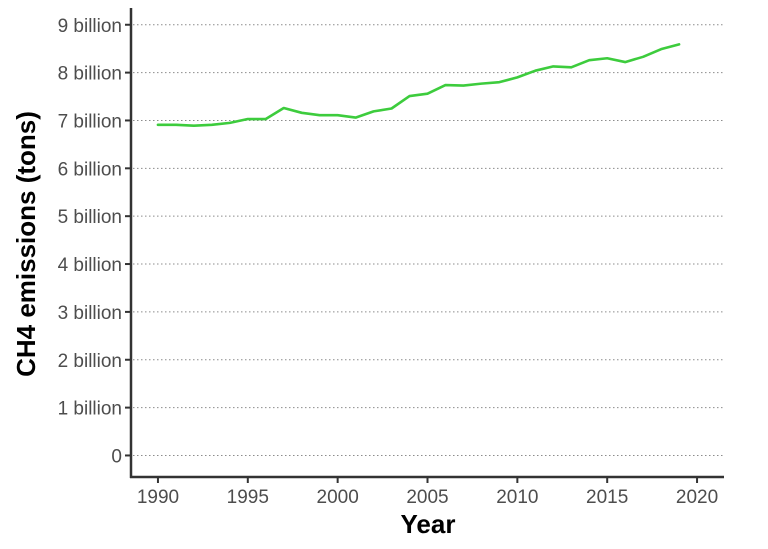  Describe the element at coordinates (158, 497) in the screenshot. I see `x-tick-label: 1990` at that location.